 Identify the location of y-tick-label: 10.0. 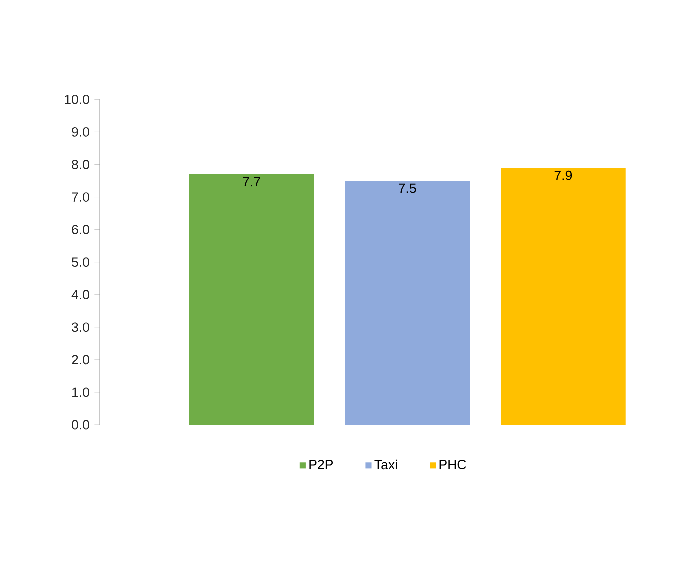
(77, 99).